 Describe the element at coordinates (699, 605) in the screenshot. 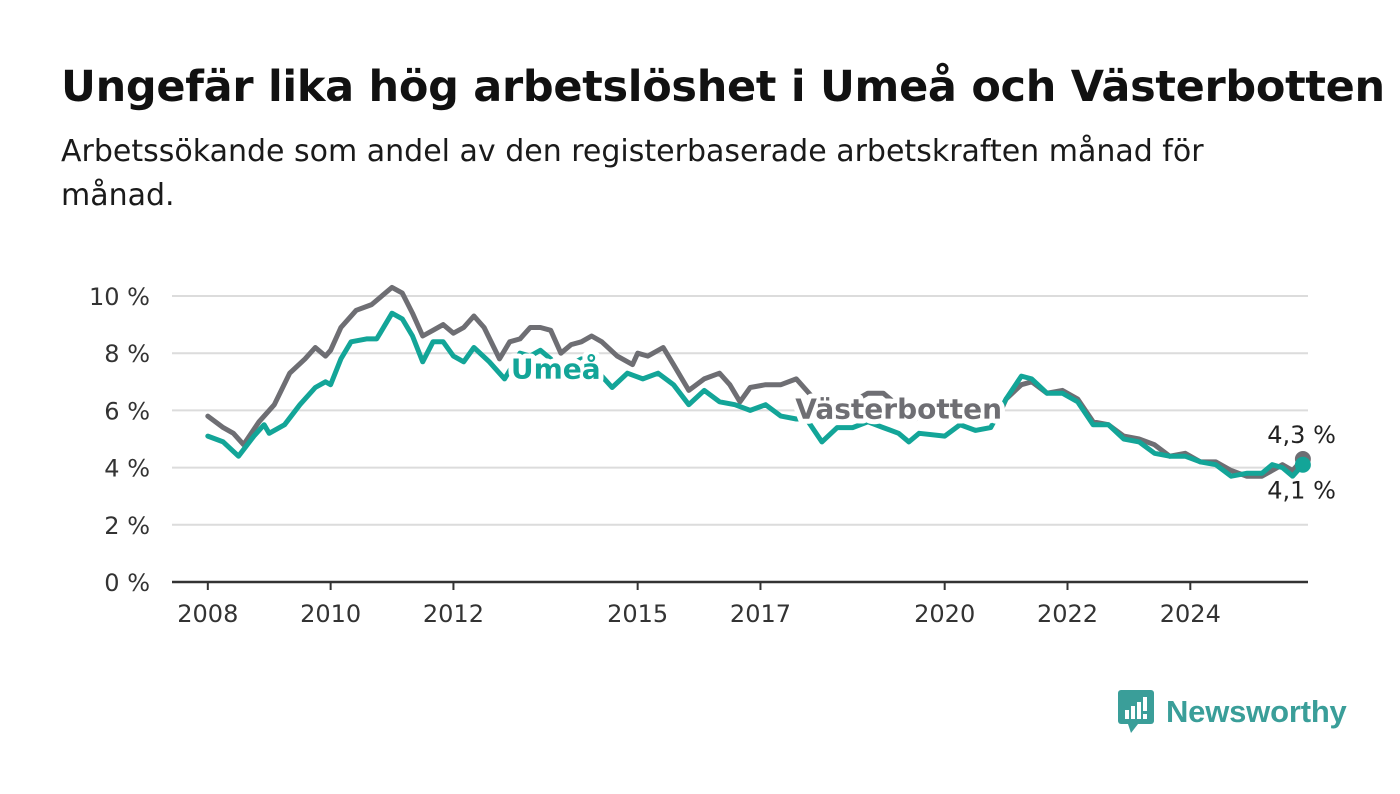

I see `x-axis-ticks: 2008 2010 2012 2015 2017 2020 2022 2024` at that location.